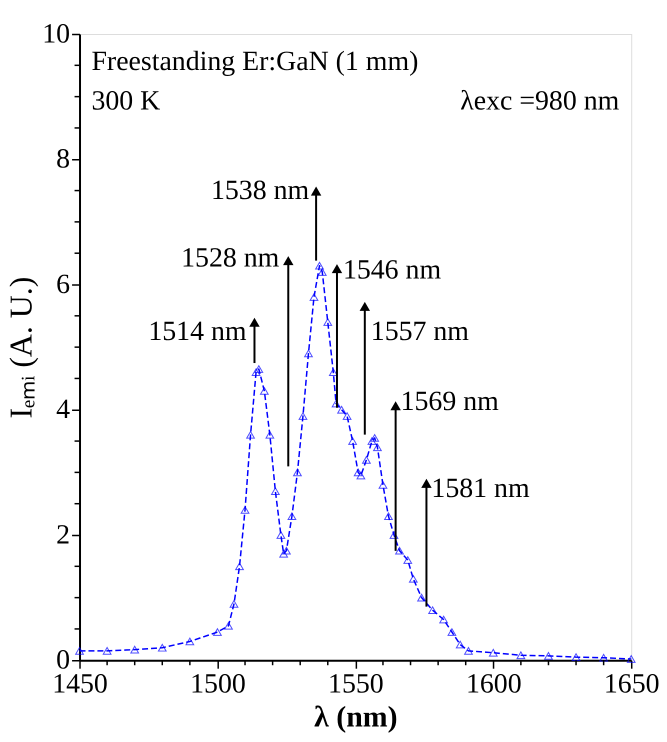 The height and width of the screenshot is (742, 667). Describe the element at coordinates (540, 101) in the screenshot. I see `annotation: λexc =980 nm` at that location.